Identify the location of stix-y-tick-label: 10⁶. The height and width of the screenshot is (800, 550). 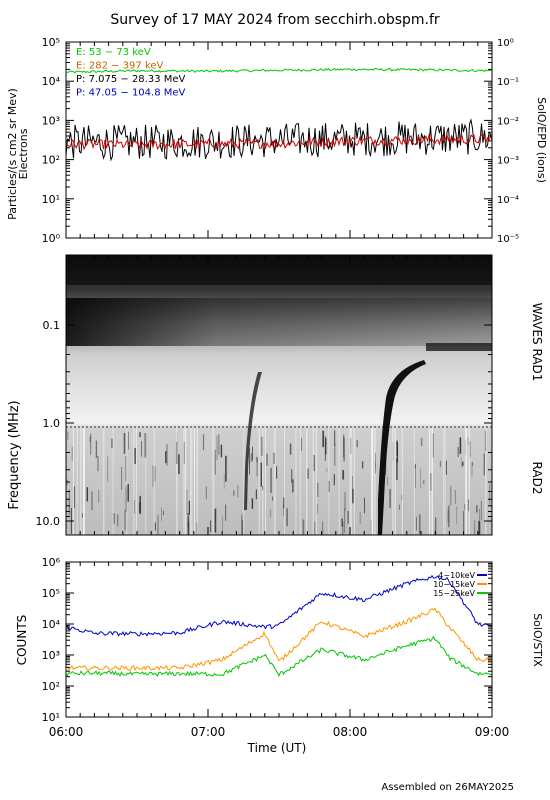
(51, 562).